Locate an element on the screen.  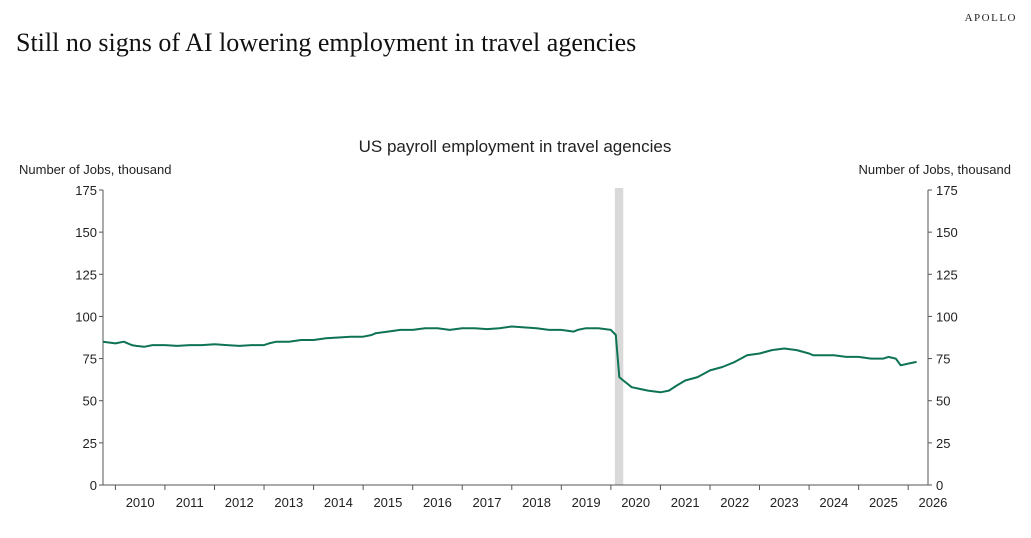
x-tick-label: 2025 is located at coordinates (883, 502).